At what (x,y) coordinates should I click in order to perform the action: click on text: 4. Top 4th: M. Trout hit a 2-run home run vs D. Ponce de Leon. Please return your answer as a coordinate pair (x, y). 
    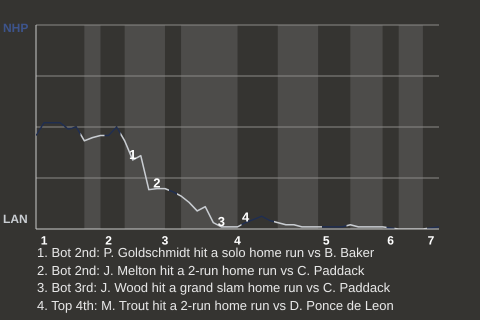
    Looking at the image, I should click on (215, 305).